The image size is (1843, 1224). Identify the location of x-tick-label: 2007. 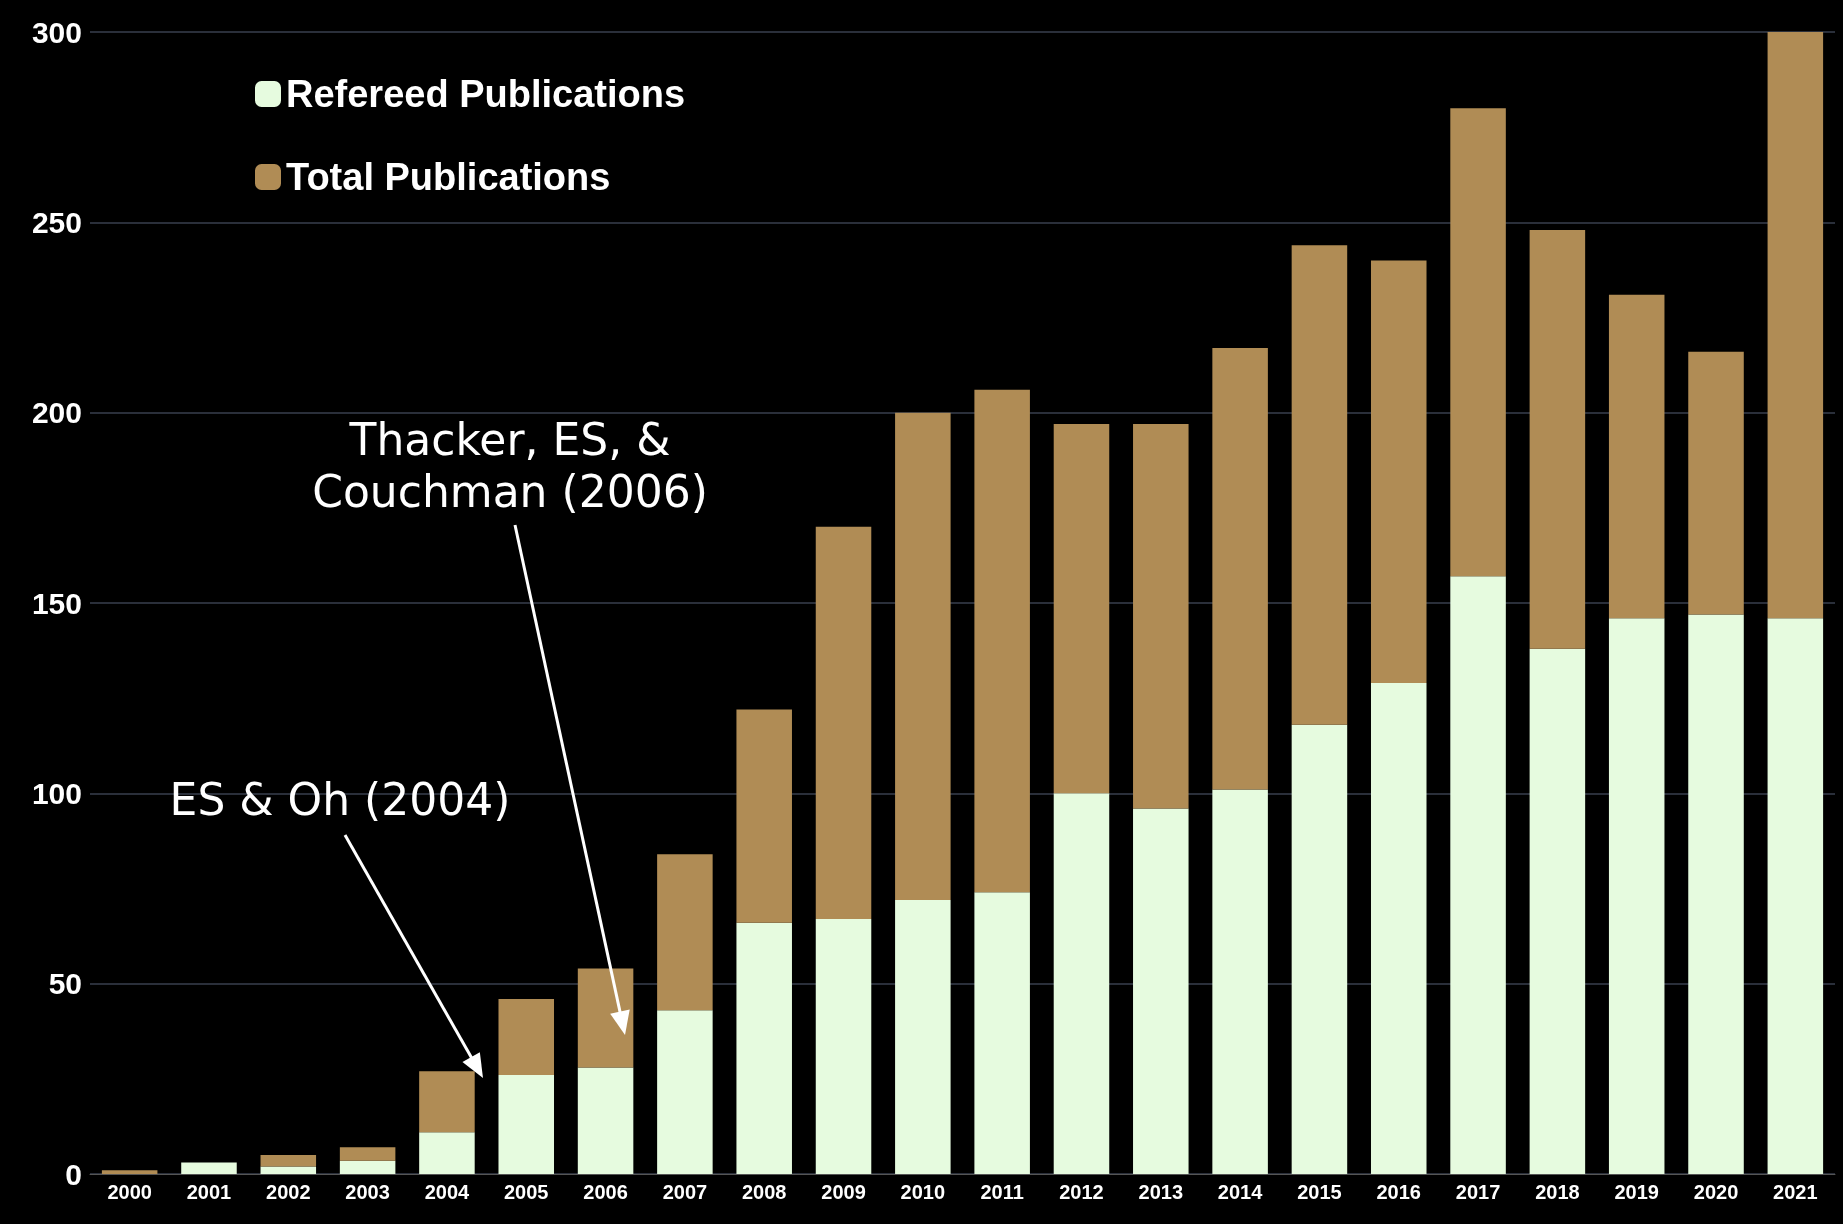
(685, 1192).